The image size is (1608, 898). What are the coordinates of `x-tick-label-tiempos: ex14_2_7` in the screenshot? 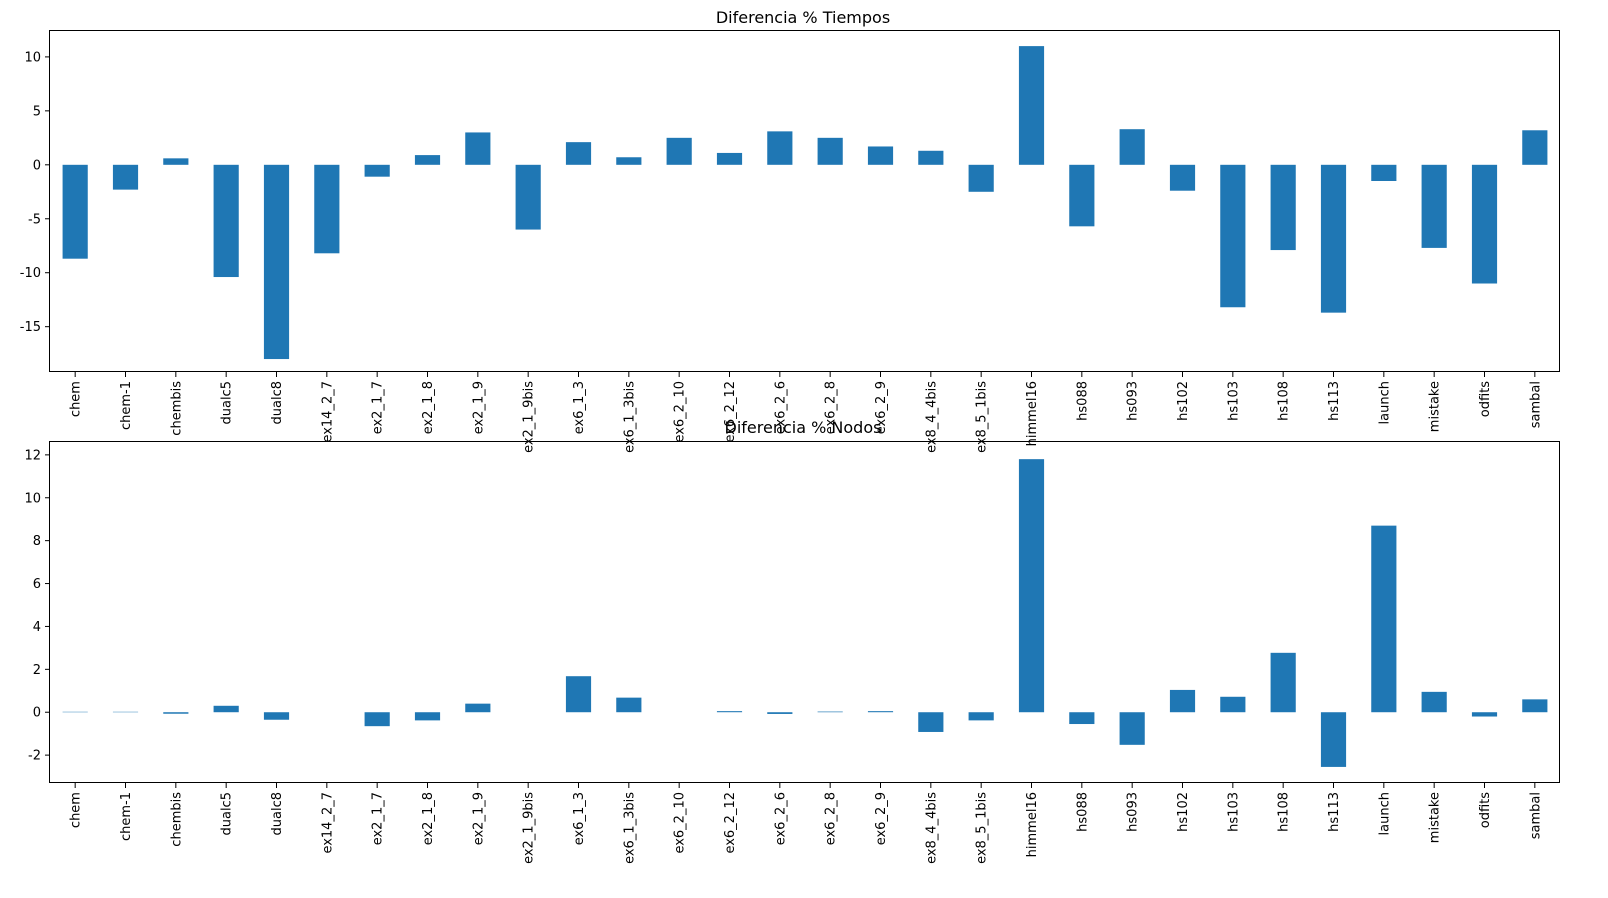 It's located at (327, 412).